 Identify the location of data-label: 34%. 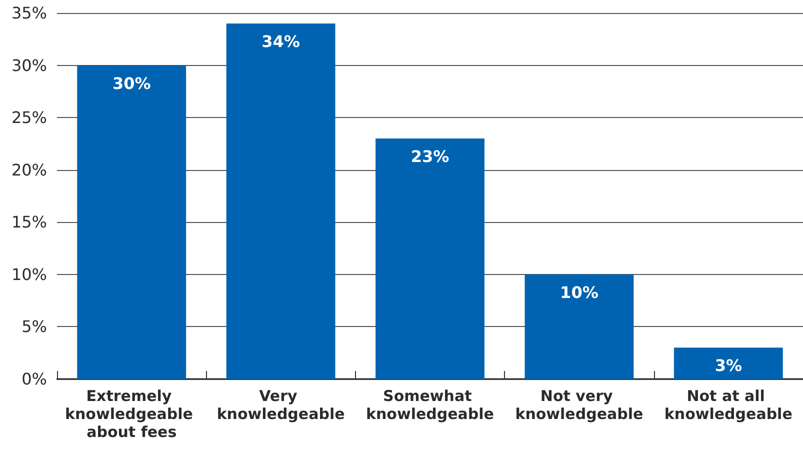
(281, 41).